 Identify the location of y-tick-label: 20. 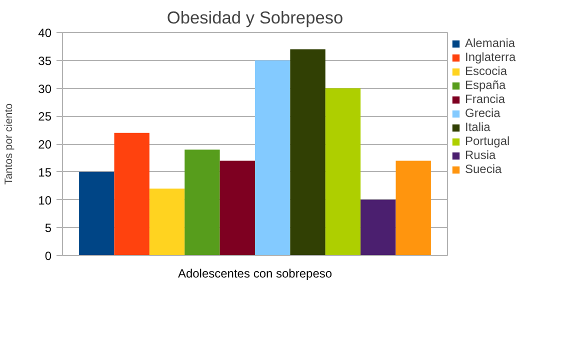
(45, 145).